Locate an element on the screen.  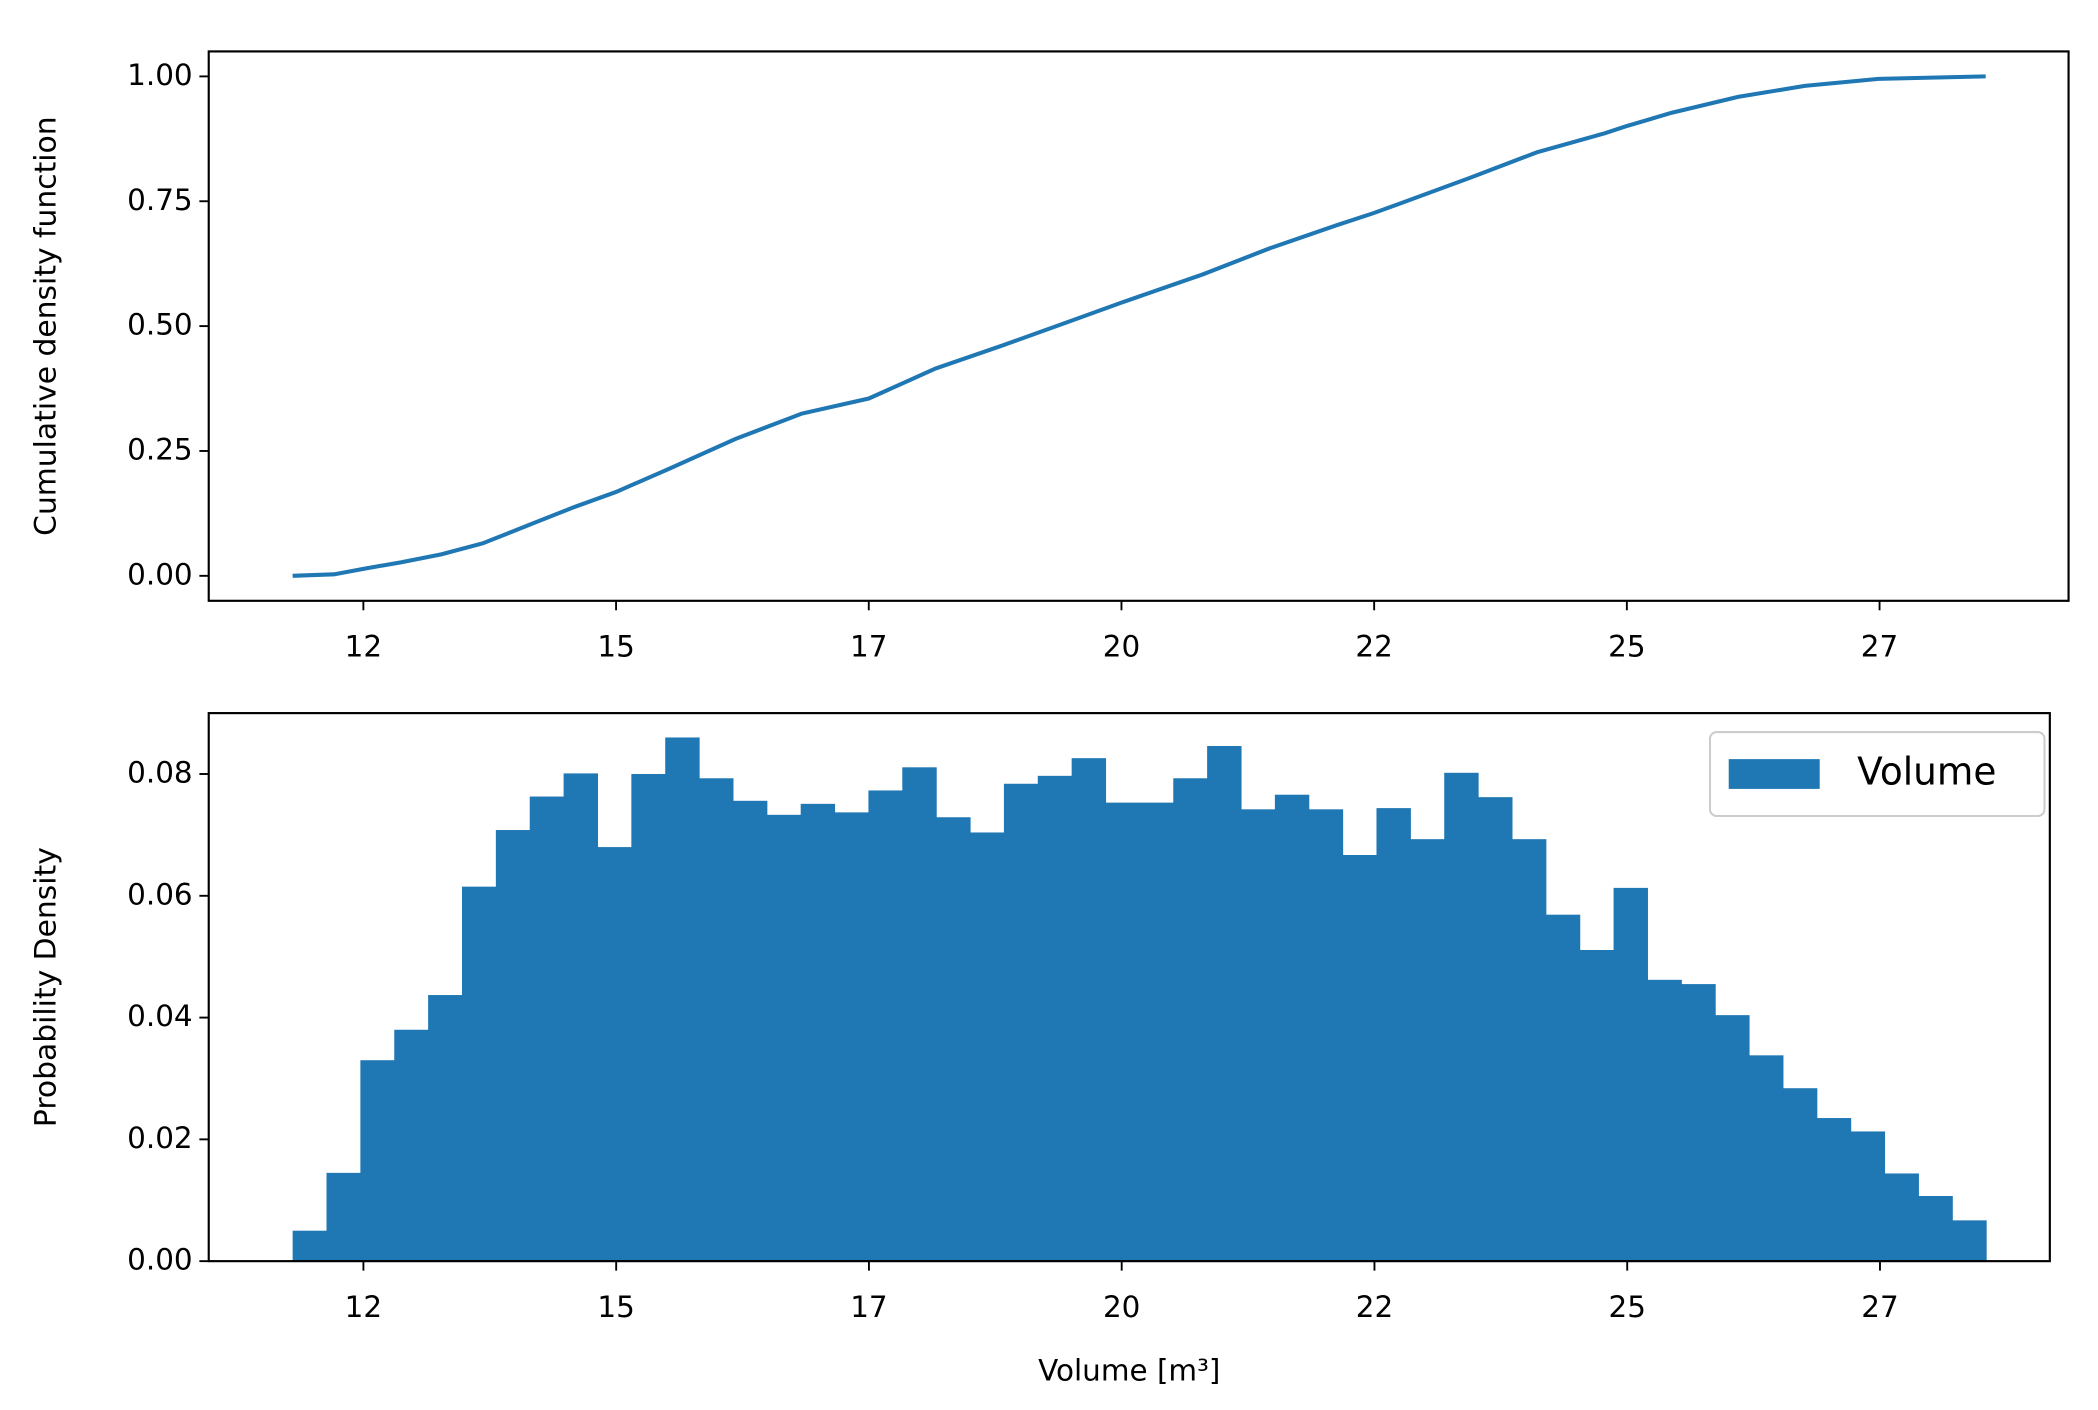
y-tick-label: 0.04 is located at coordinates (160, 1016).